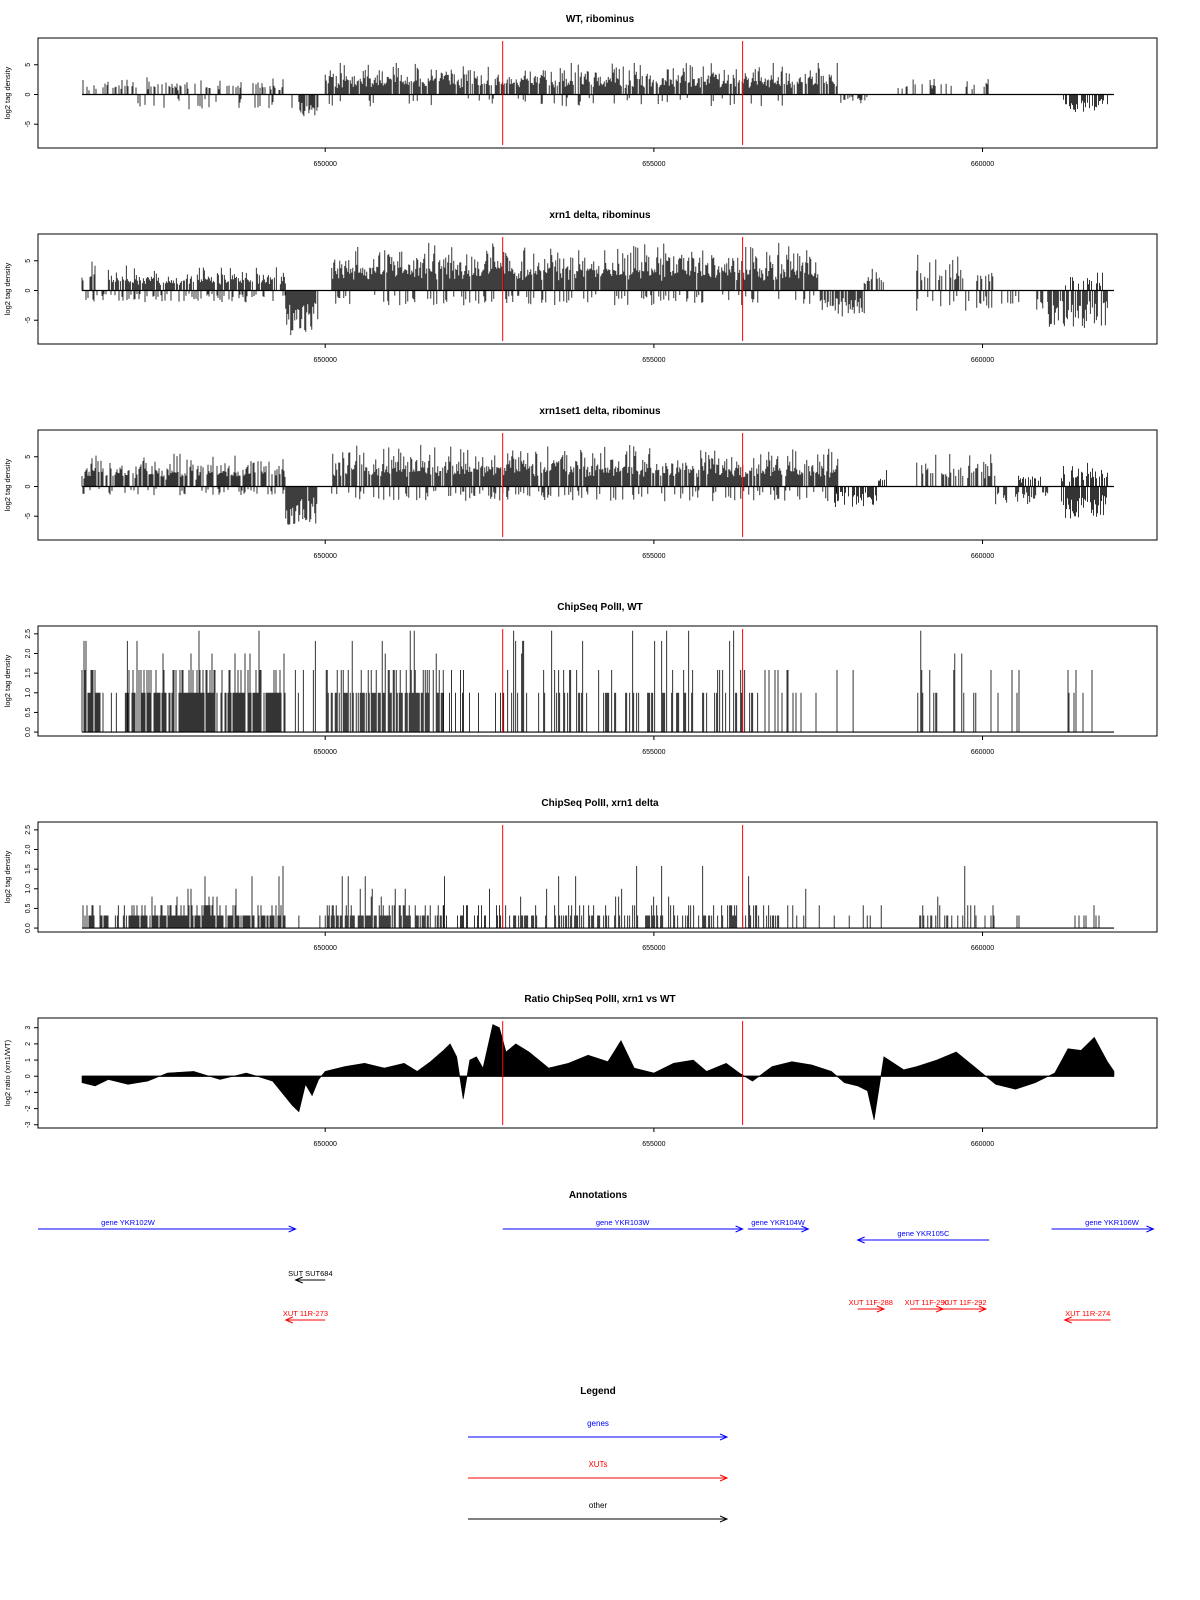  I want to click on feature-label: gene YKR105C, so click(923, 1233).